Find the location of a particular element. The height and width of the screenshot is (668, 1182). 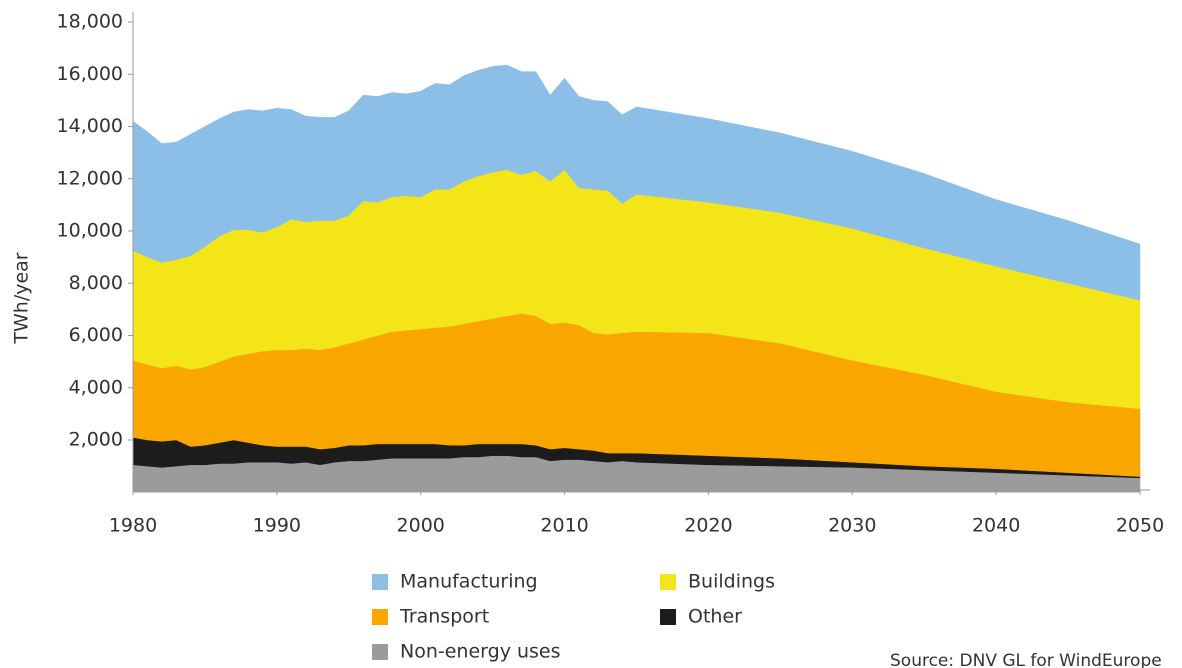

y-tick-label: 14,000 is located at coordinates (90, 126).